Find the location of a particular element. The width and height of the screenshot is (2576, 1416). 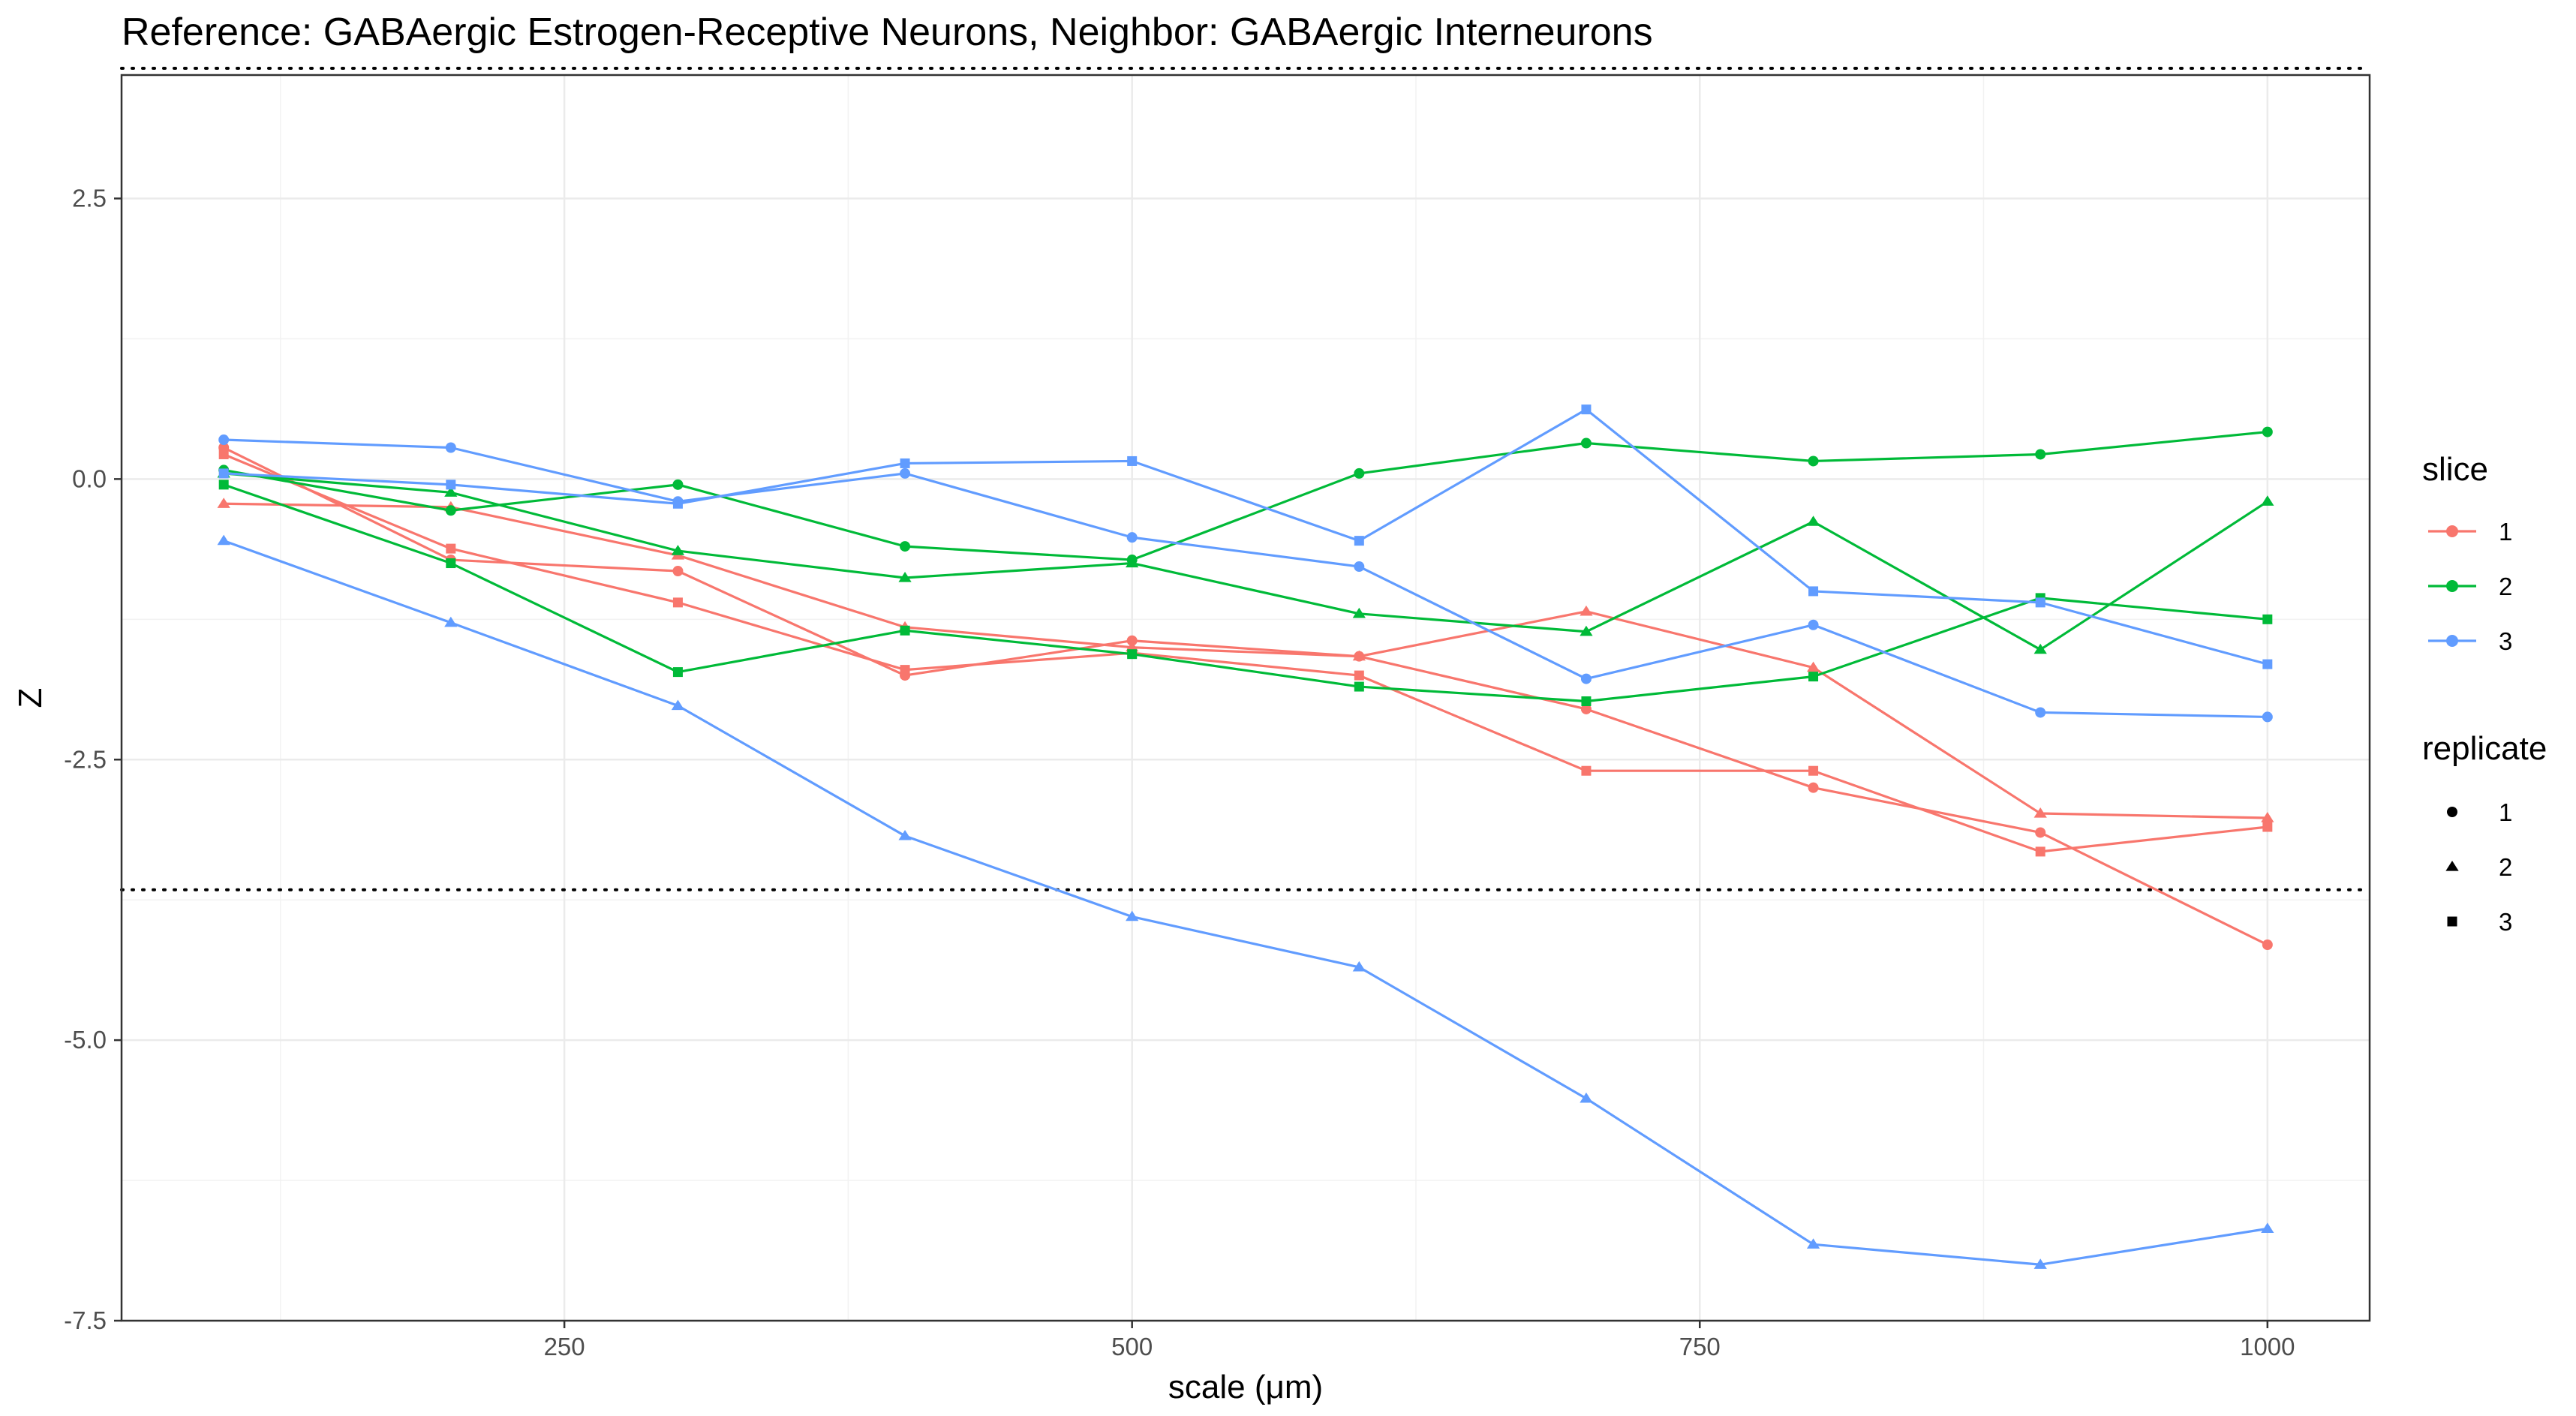

x-tick-label: 500 is located at coordinates (1132, 1346).